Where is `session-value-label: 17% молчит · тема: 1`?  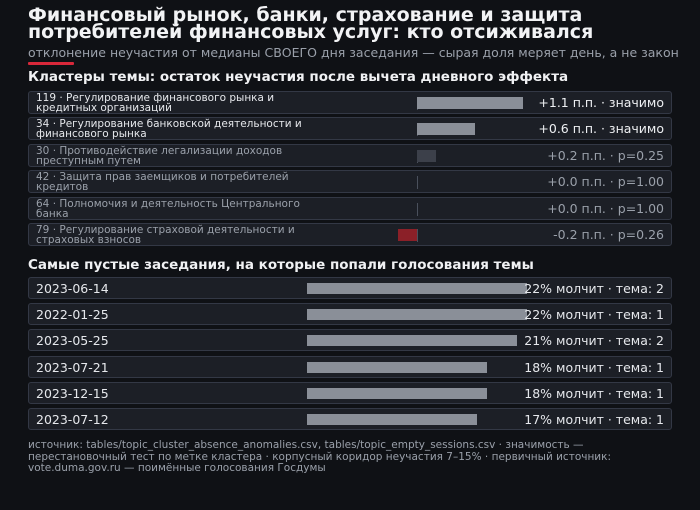 session-value-label: 17% молчит · тема: 1 is located at coordinates (594, 419).